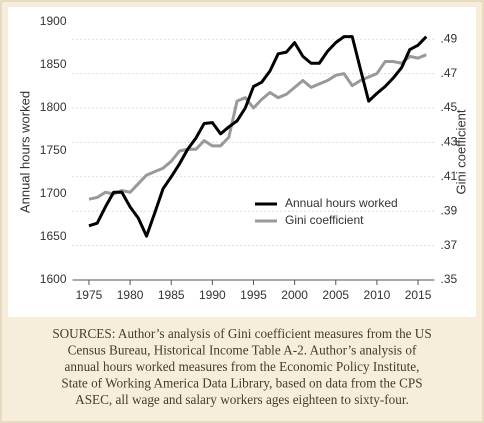  I want to click on x-tick-label: 1975, so click(89, 295).